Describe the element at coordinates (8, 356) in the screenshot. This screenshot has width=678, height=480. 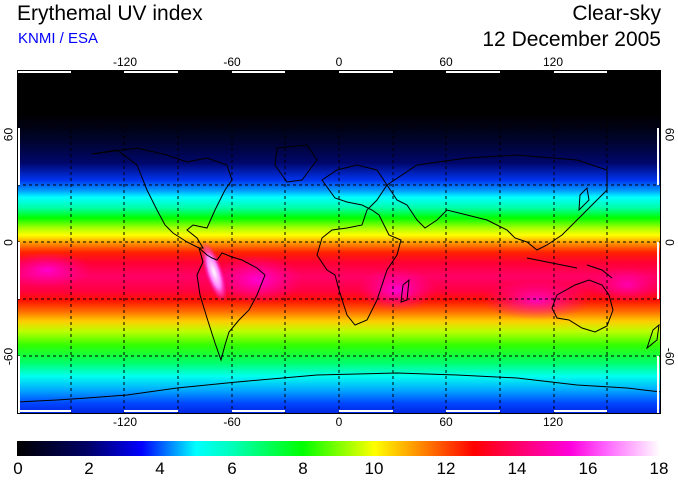
I see `lat-label-left: -60` at that location.